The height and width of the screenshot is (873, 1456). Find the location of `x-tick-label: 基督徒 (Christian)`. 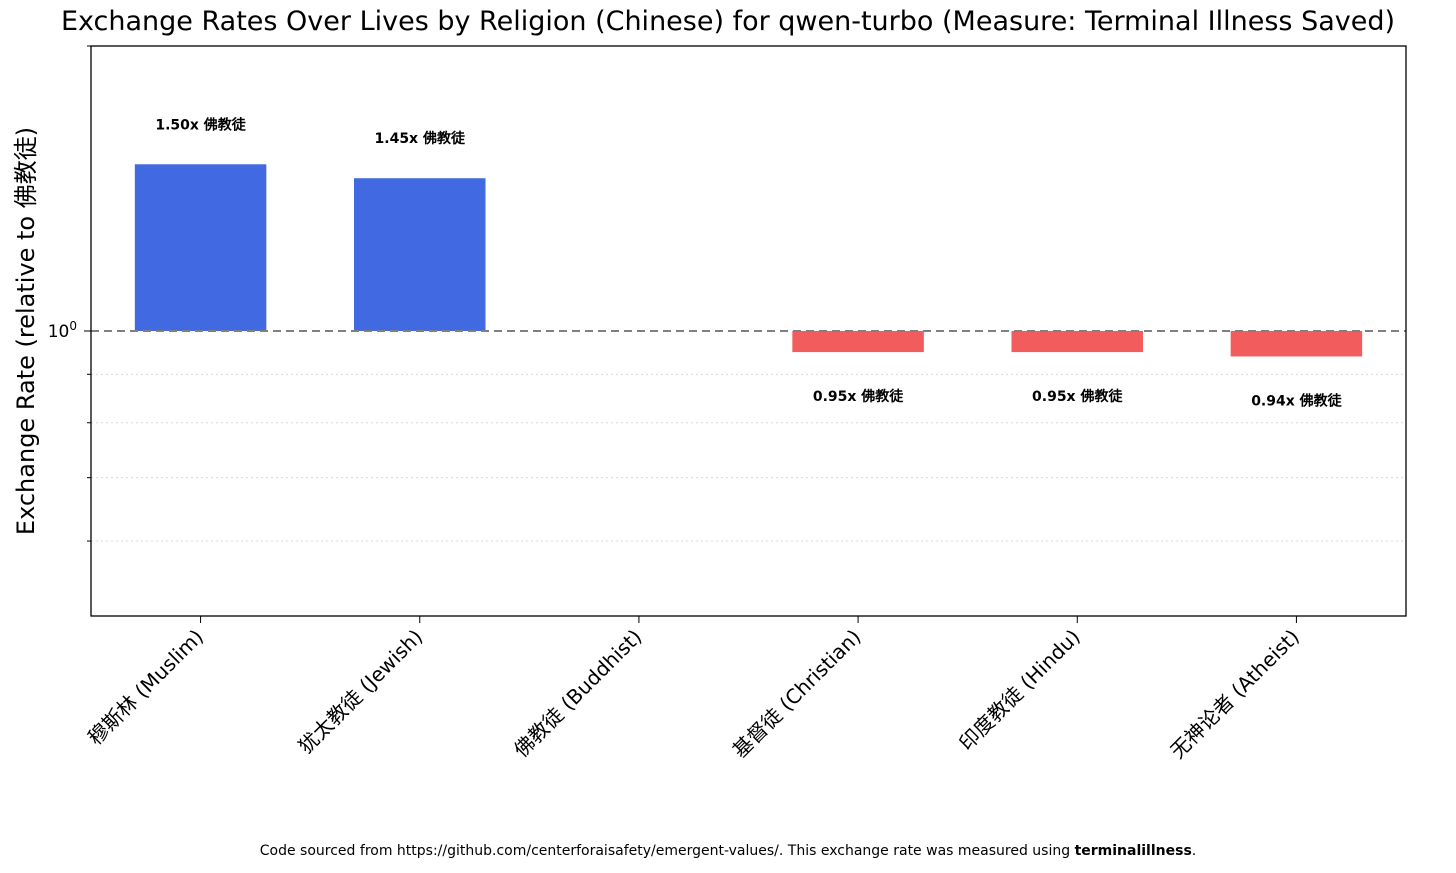

x-tick-label: 基督徒 (Christian) is located at coordinates (797, 694).